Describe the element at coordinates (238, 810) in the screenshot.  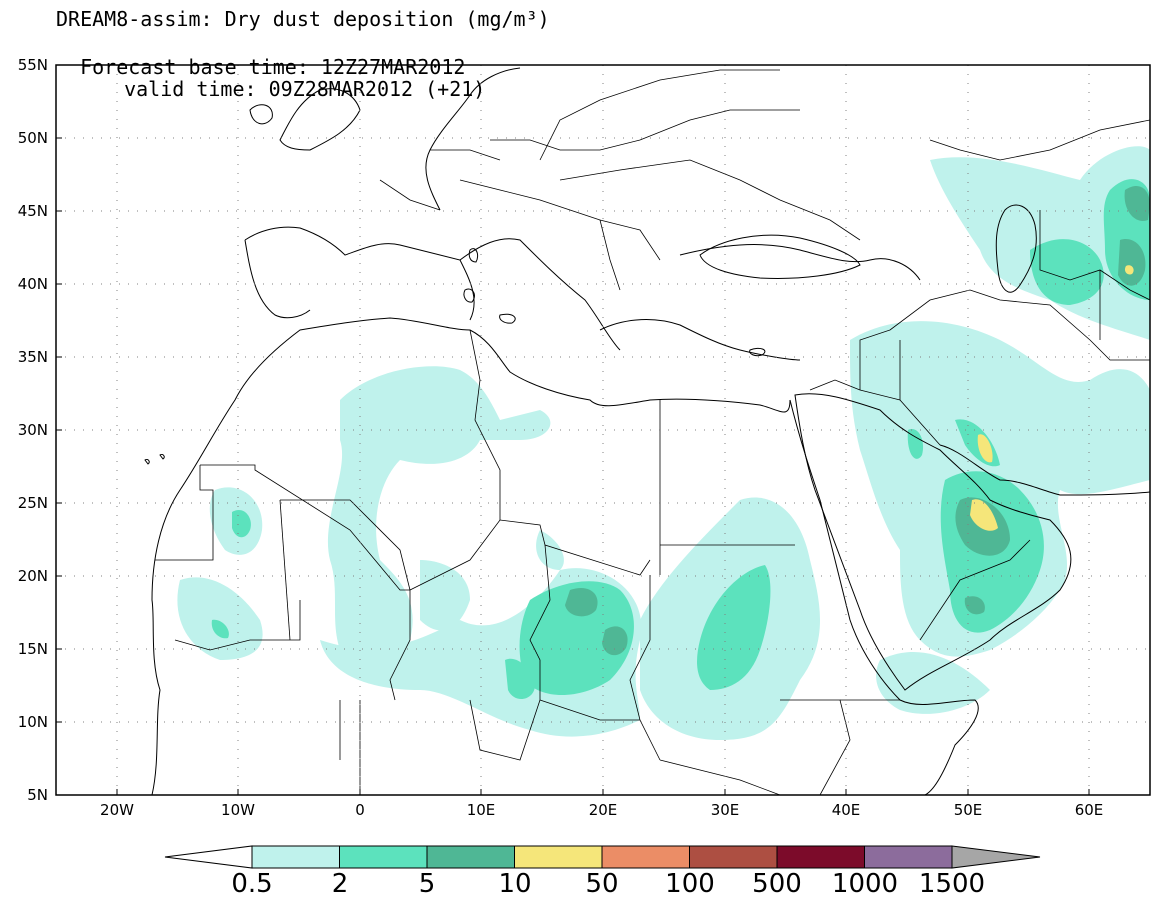
I see `lon-label: 10W` at that location.